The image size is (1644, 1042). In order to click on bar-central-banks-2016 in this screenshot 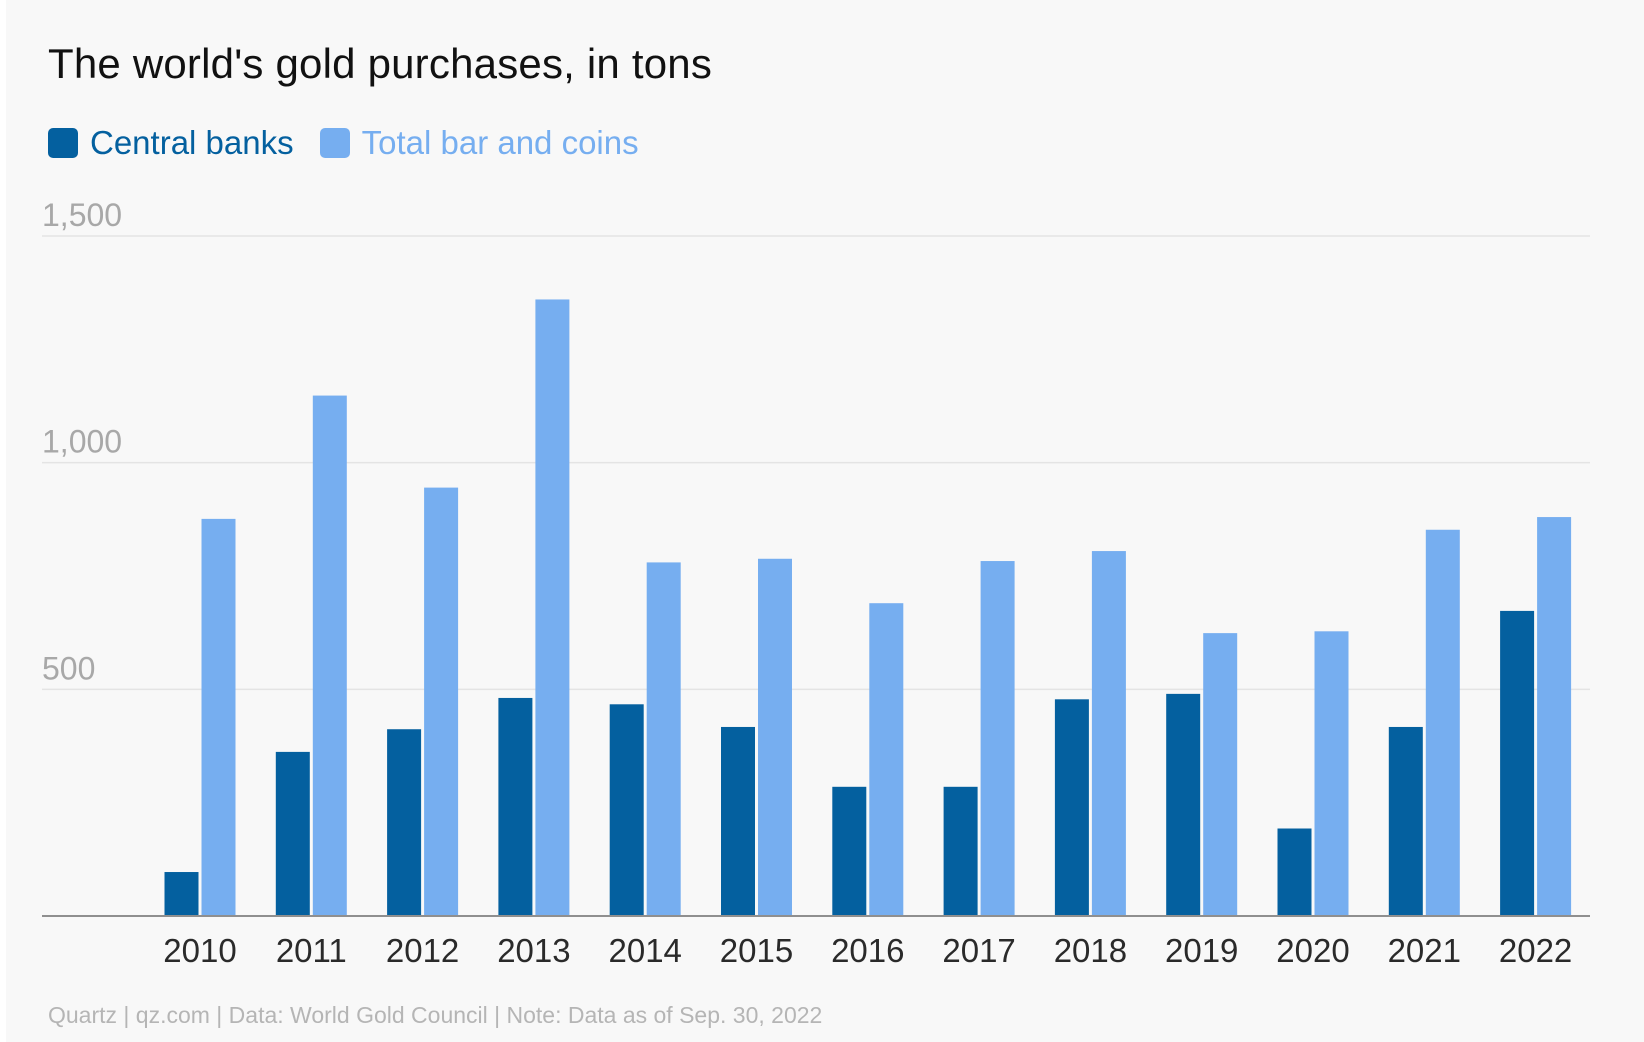, I will do `click(849, 851)`.